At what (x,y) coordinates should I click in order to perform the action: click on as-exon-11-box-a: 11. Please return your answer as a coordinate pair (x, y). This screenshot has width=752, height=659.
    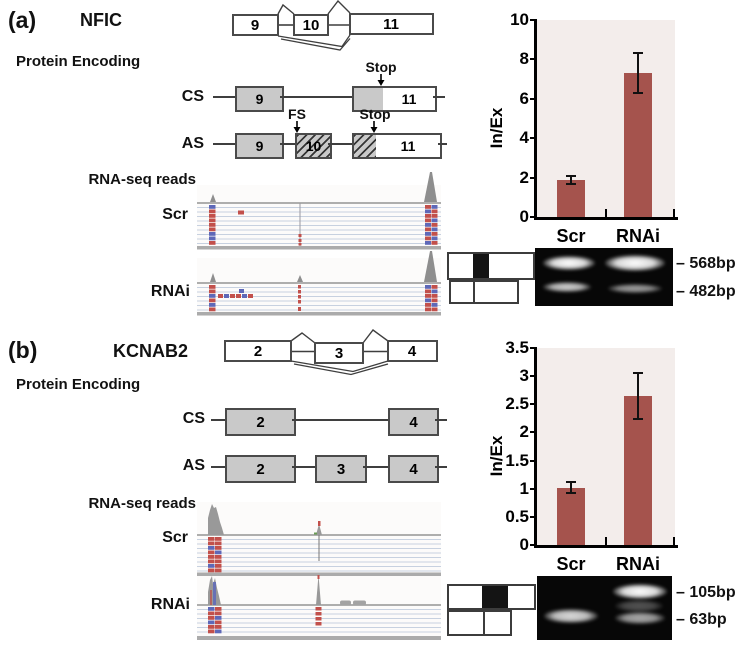
    Looking at the image, I should click on (397, 146).